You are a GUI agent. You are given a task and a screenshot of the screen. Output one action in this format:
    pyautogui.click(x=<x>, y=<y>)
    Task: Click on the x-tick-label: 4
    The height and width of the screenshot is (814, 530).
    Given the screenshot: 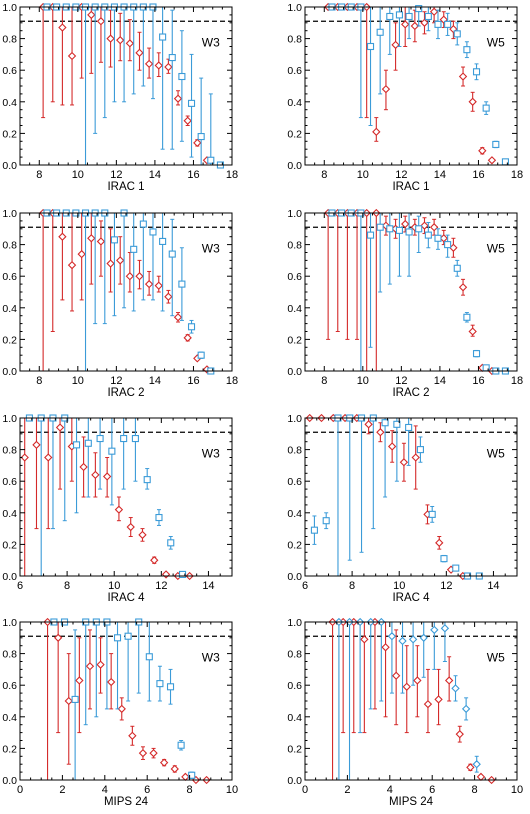 What is the action you would take?
    pyautogui.click(x=105, y=790)
    